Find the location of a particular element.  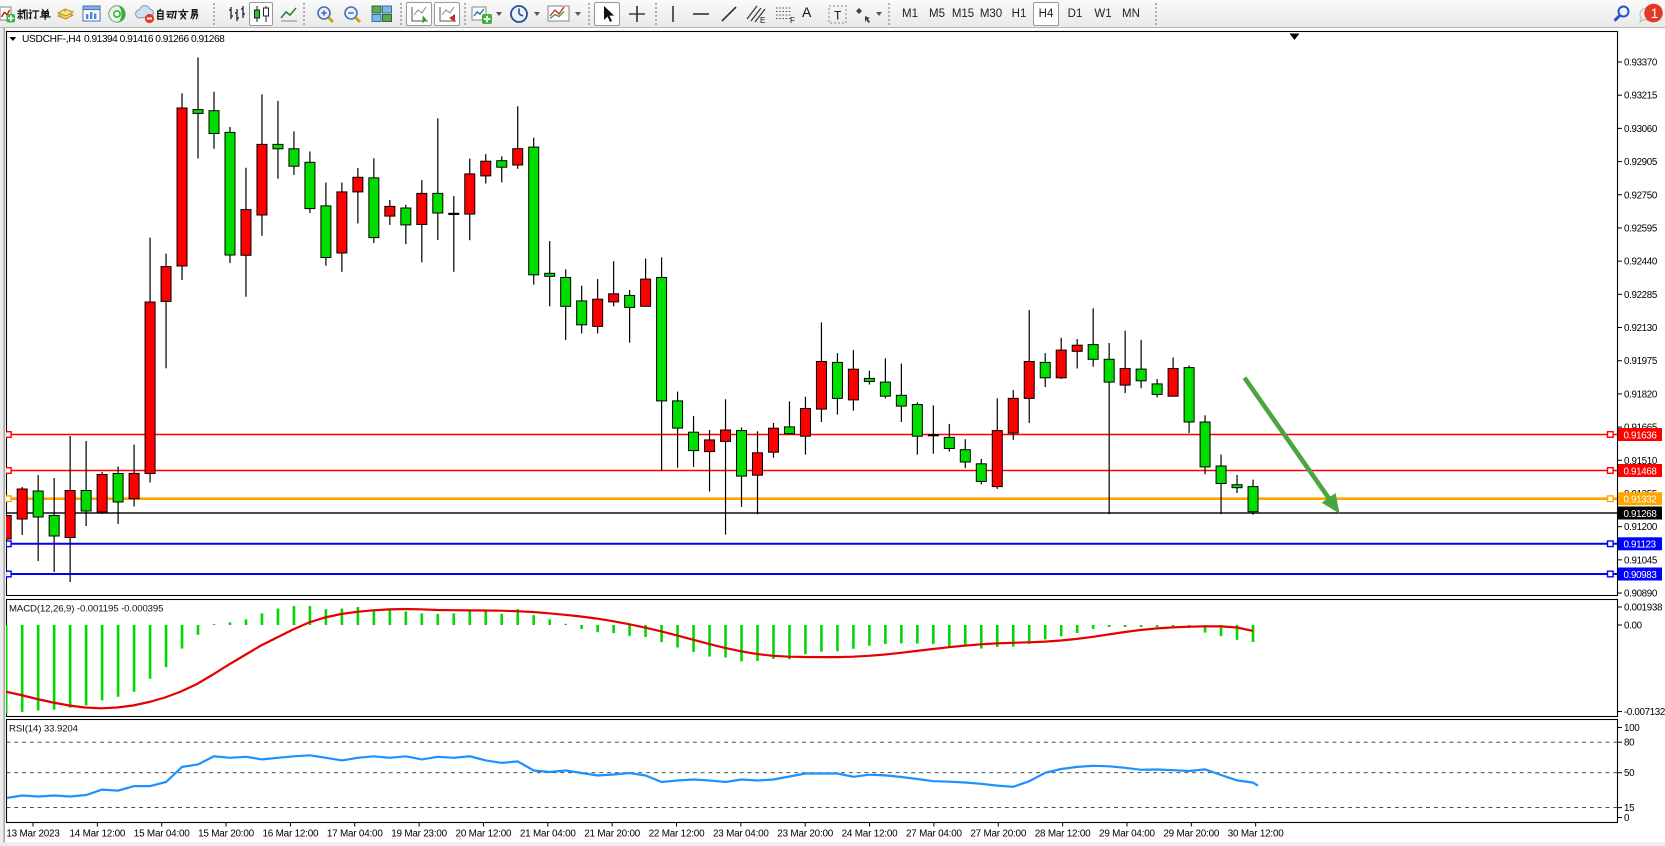

svg-text: 0.92440 is located at coordinates (1641, 262).